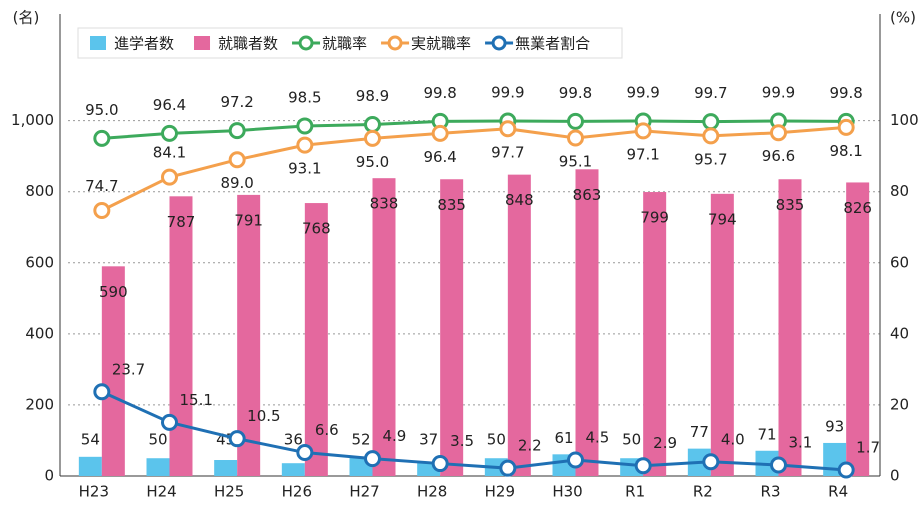  I want to click on line-label: 4.0, so click(733, 439).